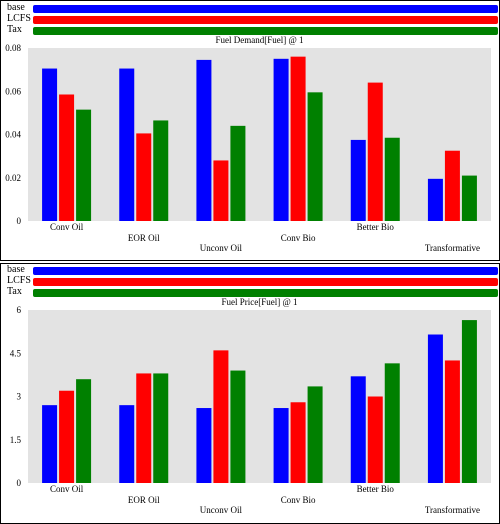  Describe the element at coordinates (259, 40) in the screenshot. I see `chart-title: Fuel Demand[Fuel] @ 1` at that location.